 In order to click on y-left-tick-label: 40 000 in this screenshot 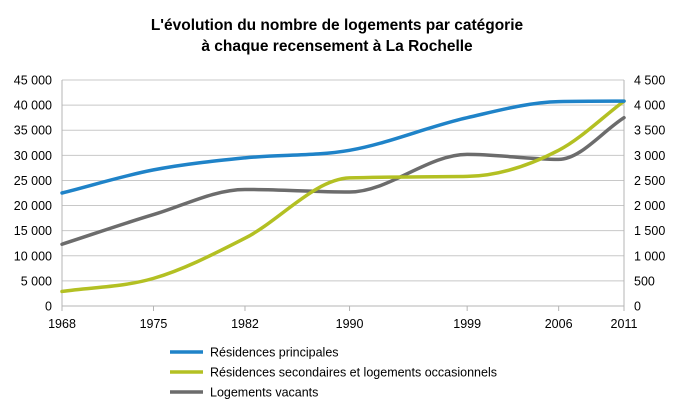, I will do `click(33, 106)`.